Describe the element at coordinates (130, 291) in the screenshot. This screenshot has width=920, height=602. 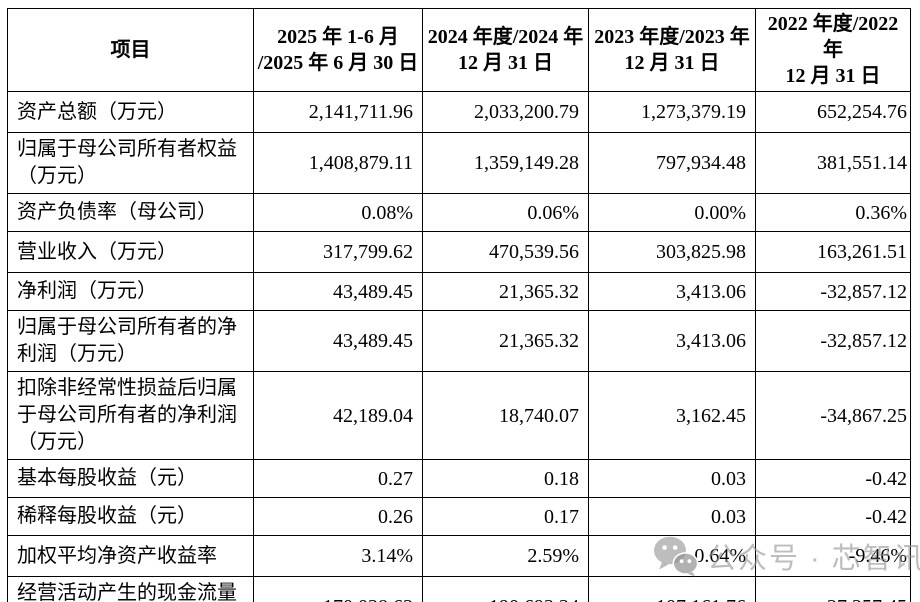
I see `row-label: 净利润（万元）` at that location.